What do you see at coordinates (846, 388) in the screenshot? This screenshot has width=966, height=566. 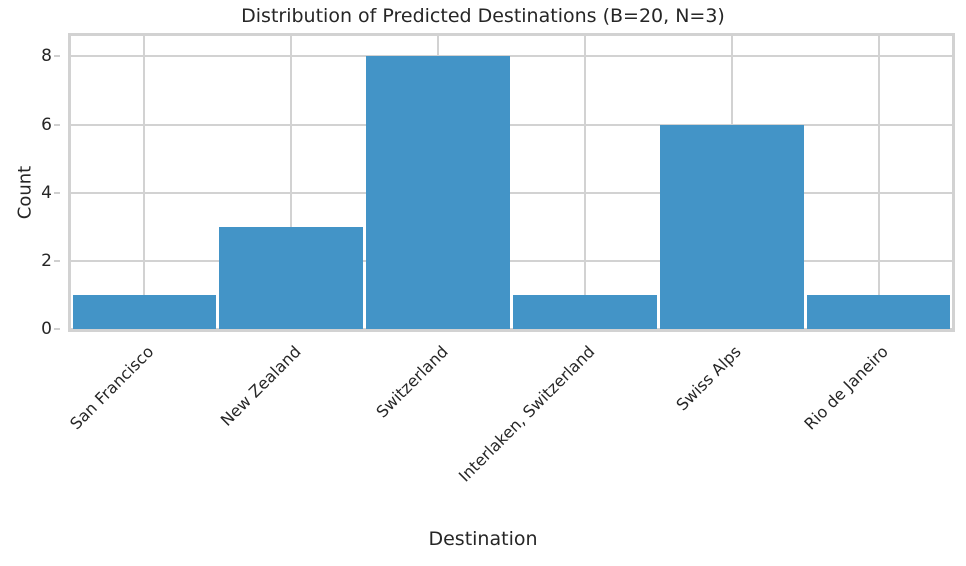 I see `x-tick-label: Rio de Janeiro` at bounding box center [846, 388].